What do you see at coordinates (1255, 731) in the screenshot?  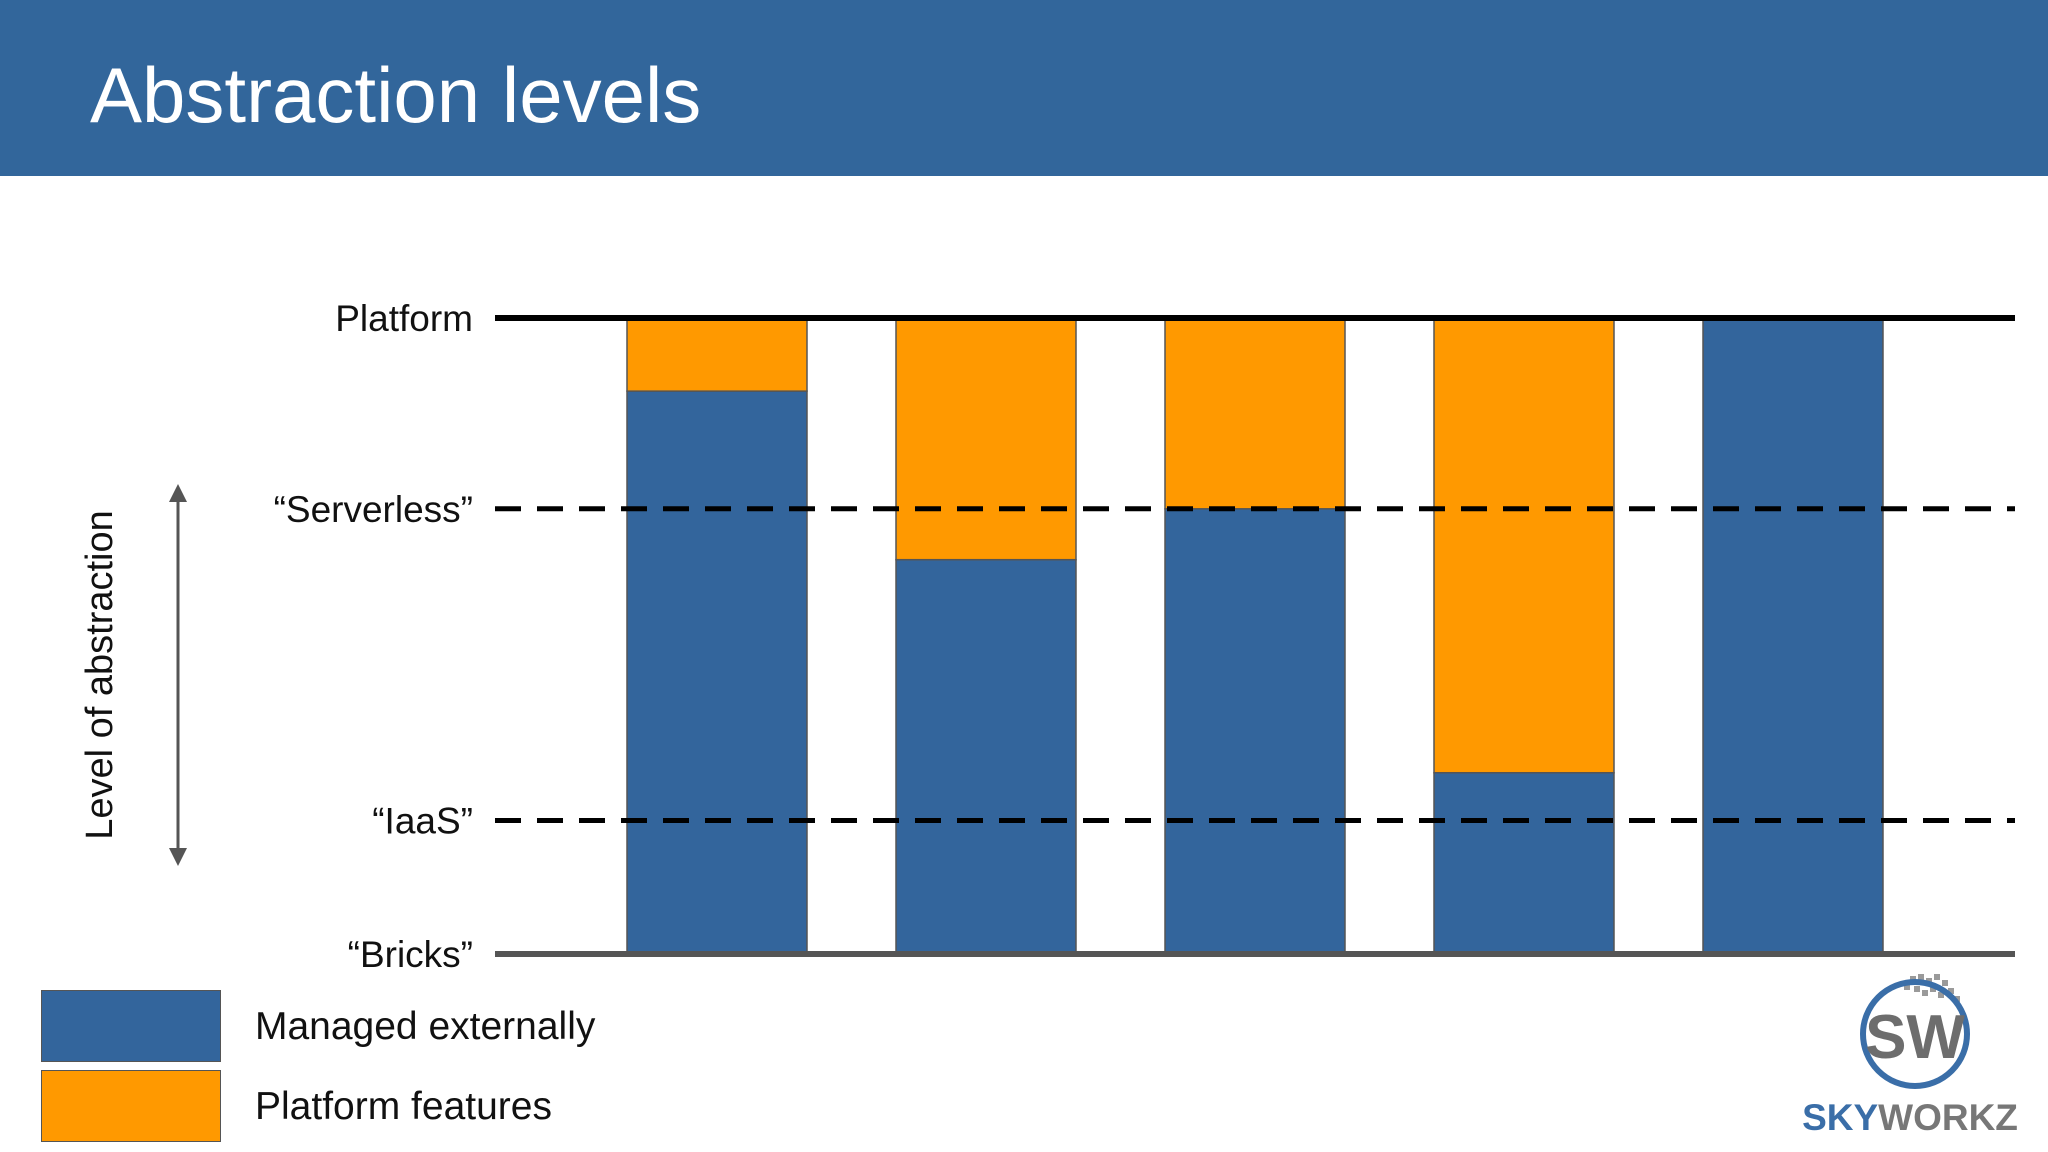 I see `bar-3-managed` at bounding box center [1255, 731].